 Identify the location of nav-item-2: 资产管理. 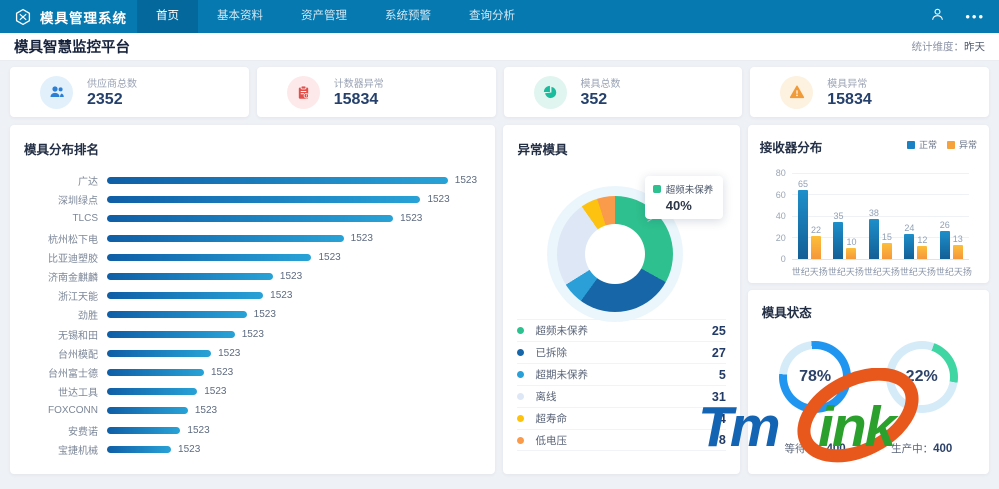
(324, 16).